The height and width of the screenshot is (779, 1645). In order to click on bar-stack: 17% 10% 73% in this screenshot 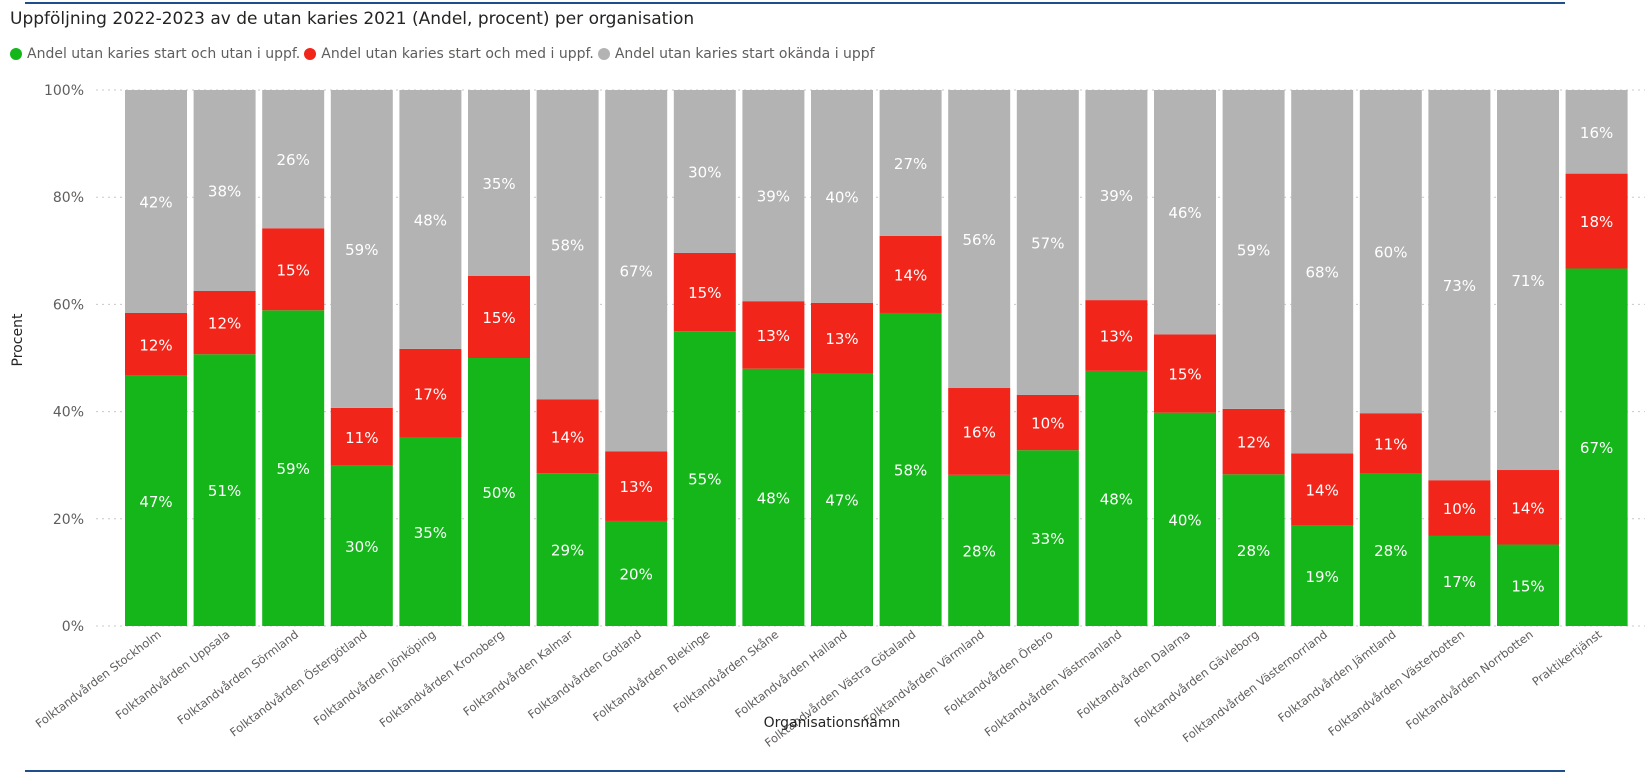, I will do `click(1459, 358)`.